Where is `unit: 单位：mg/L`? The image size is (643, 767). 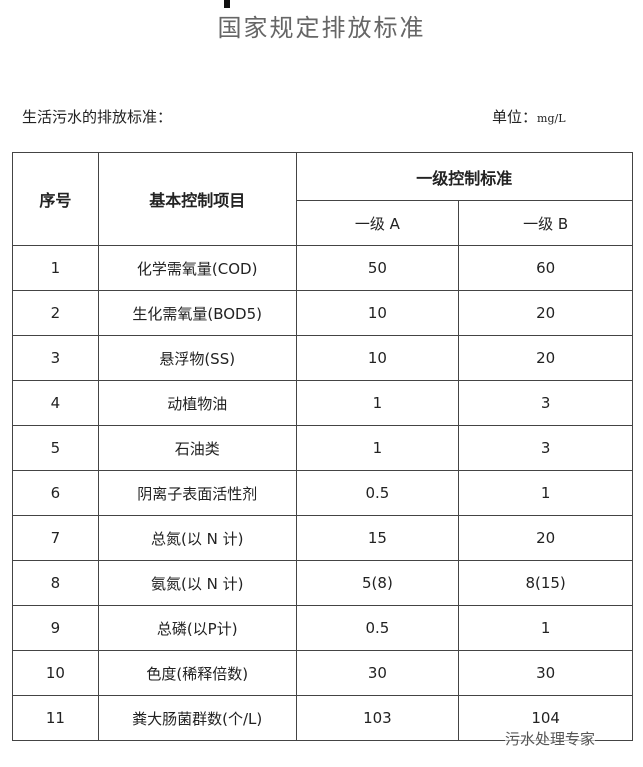 unit: 单位：mg/L is located at coordinates (529, 116).